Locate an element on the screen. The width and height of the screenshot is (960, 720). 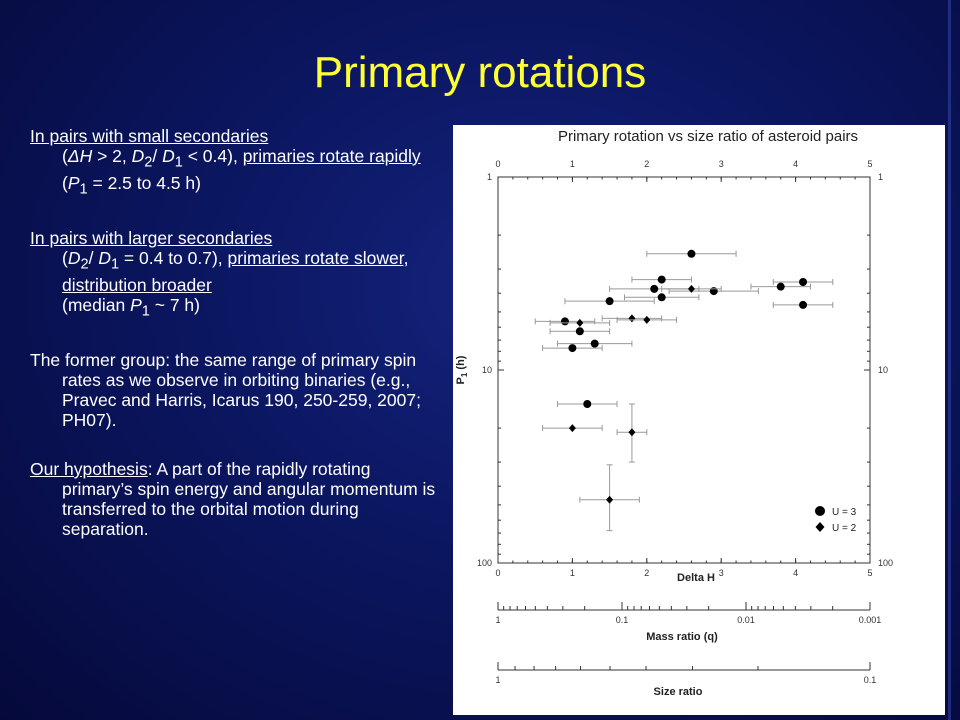
bullet2-text: / is located at coordinates (93, 258).